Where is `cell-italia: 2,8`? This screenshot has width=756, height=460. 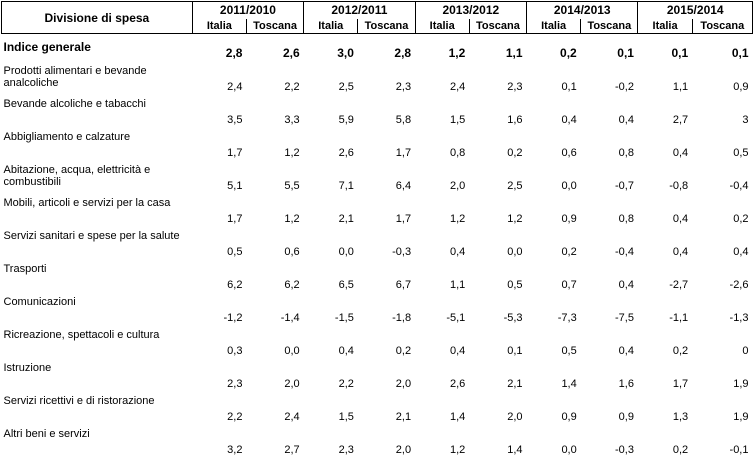 cell-italia: 2,8 is located at coordinates (219, 52).